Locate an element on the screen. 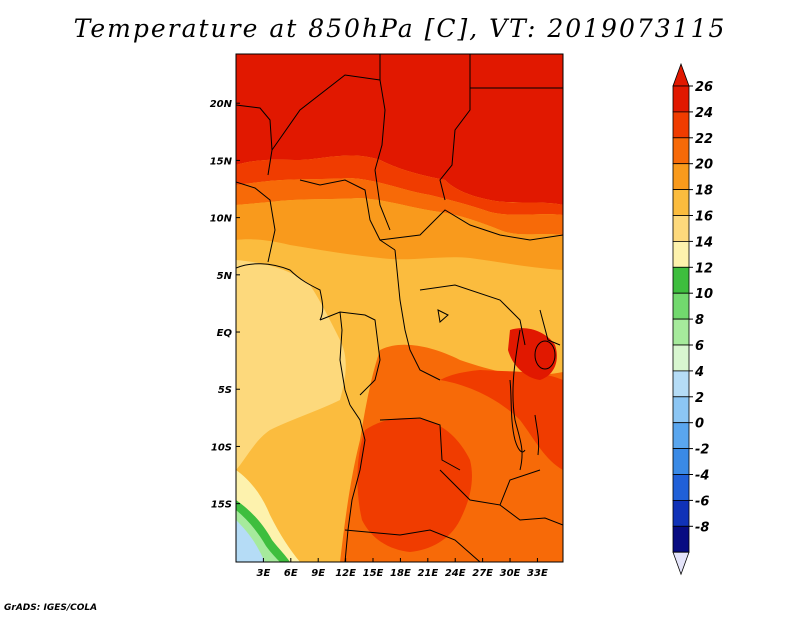  colorbar-label: 14 is located at coordinates (704, 242).